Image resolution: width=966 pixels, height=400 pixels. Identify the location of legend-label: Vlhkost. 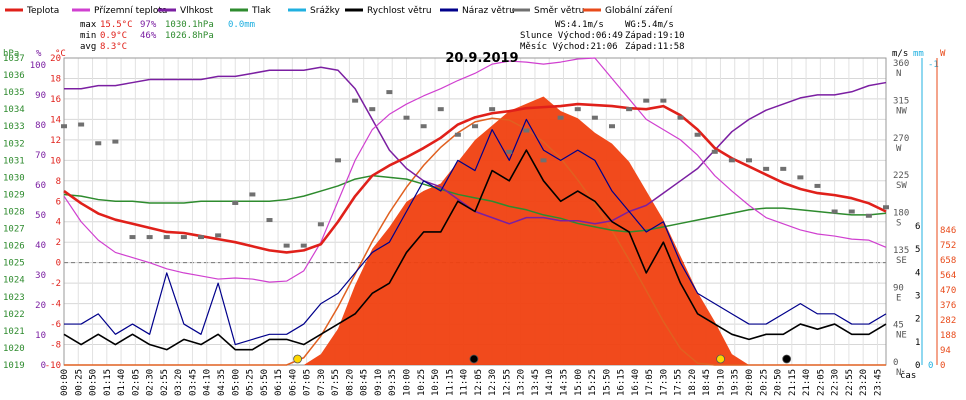
(196, 11).